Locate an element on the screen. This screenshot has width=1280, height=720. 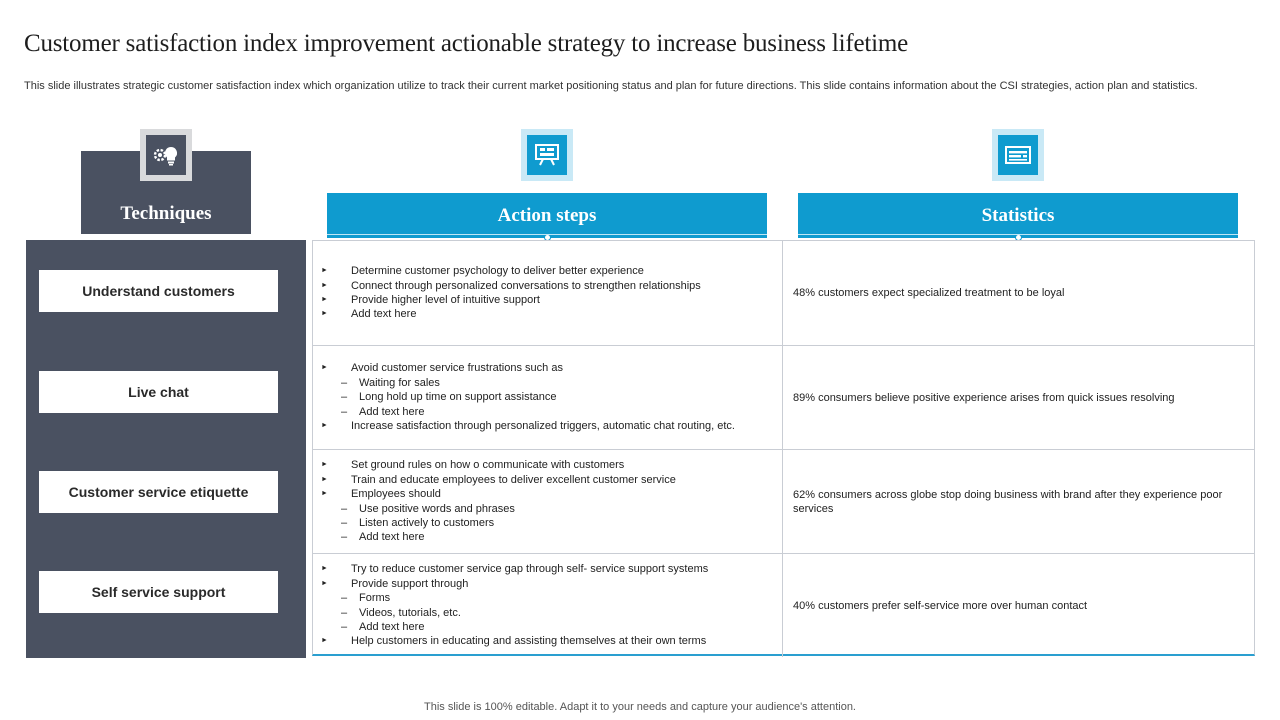
technique-item: Understand customers is located at coordinates (158, 291).